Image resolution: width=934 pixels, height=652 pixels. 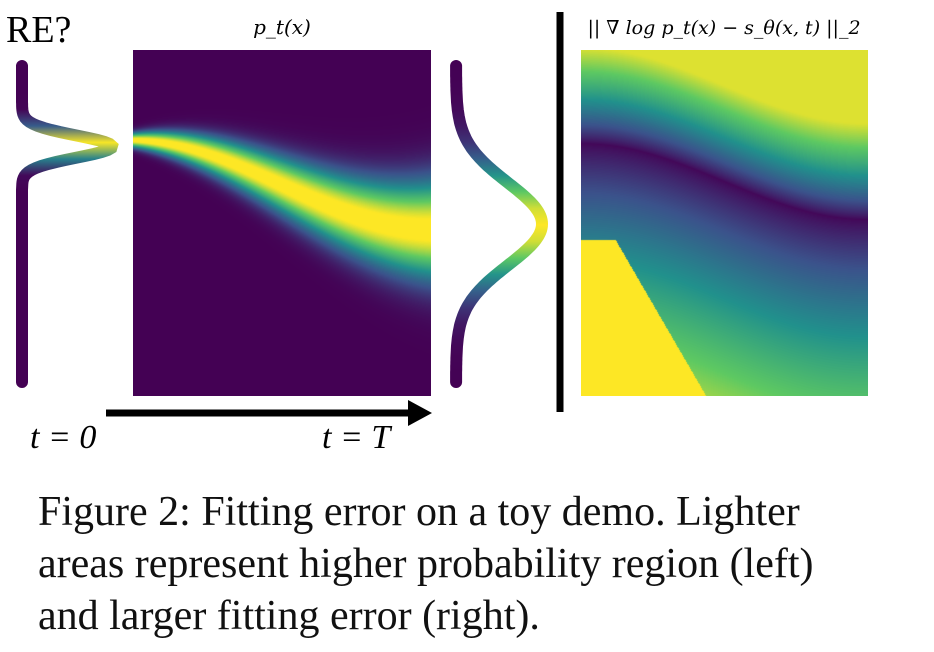 What do you see at coordinates (63, 437) in the screenshot?
I see `time-start-label: t = 0` at bounding box center [63, 437].